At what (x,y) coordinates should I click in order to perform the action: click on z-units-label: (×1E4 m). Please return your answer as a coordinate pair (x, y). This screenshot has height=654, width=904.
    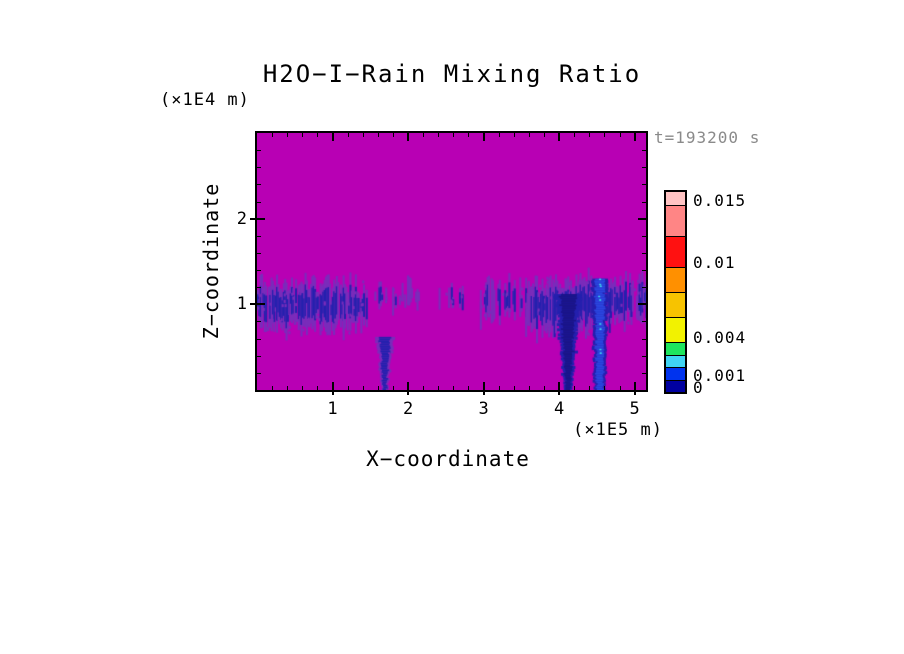
    Looking at the image, I should click on (205, 100).